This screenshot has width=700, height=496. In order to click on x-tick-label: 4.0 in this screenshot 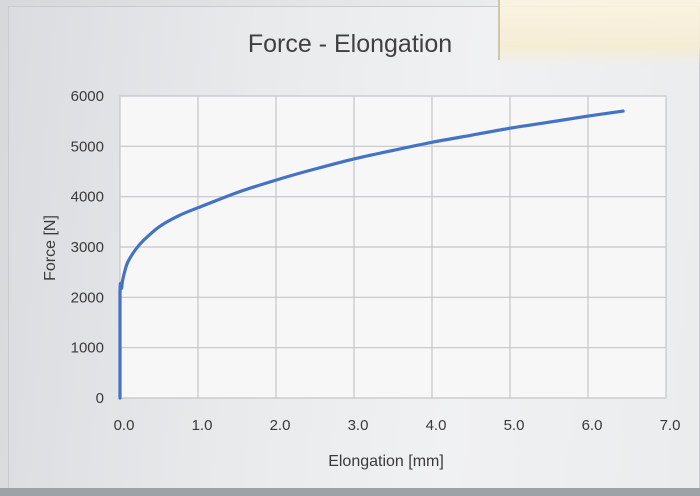, I will do `click(436, 425)`.